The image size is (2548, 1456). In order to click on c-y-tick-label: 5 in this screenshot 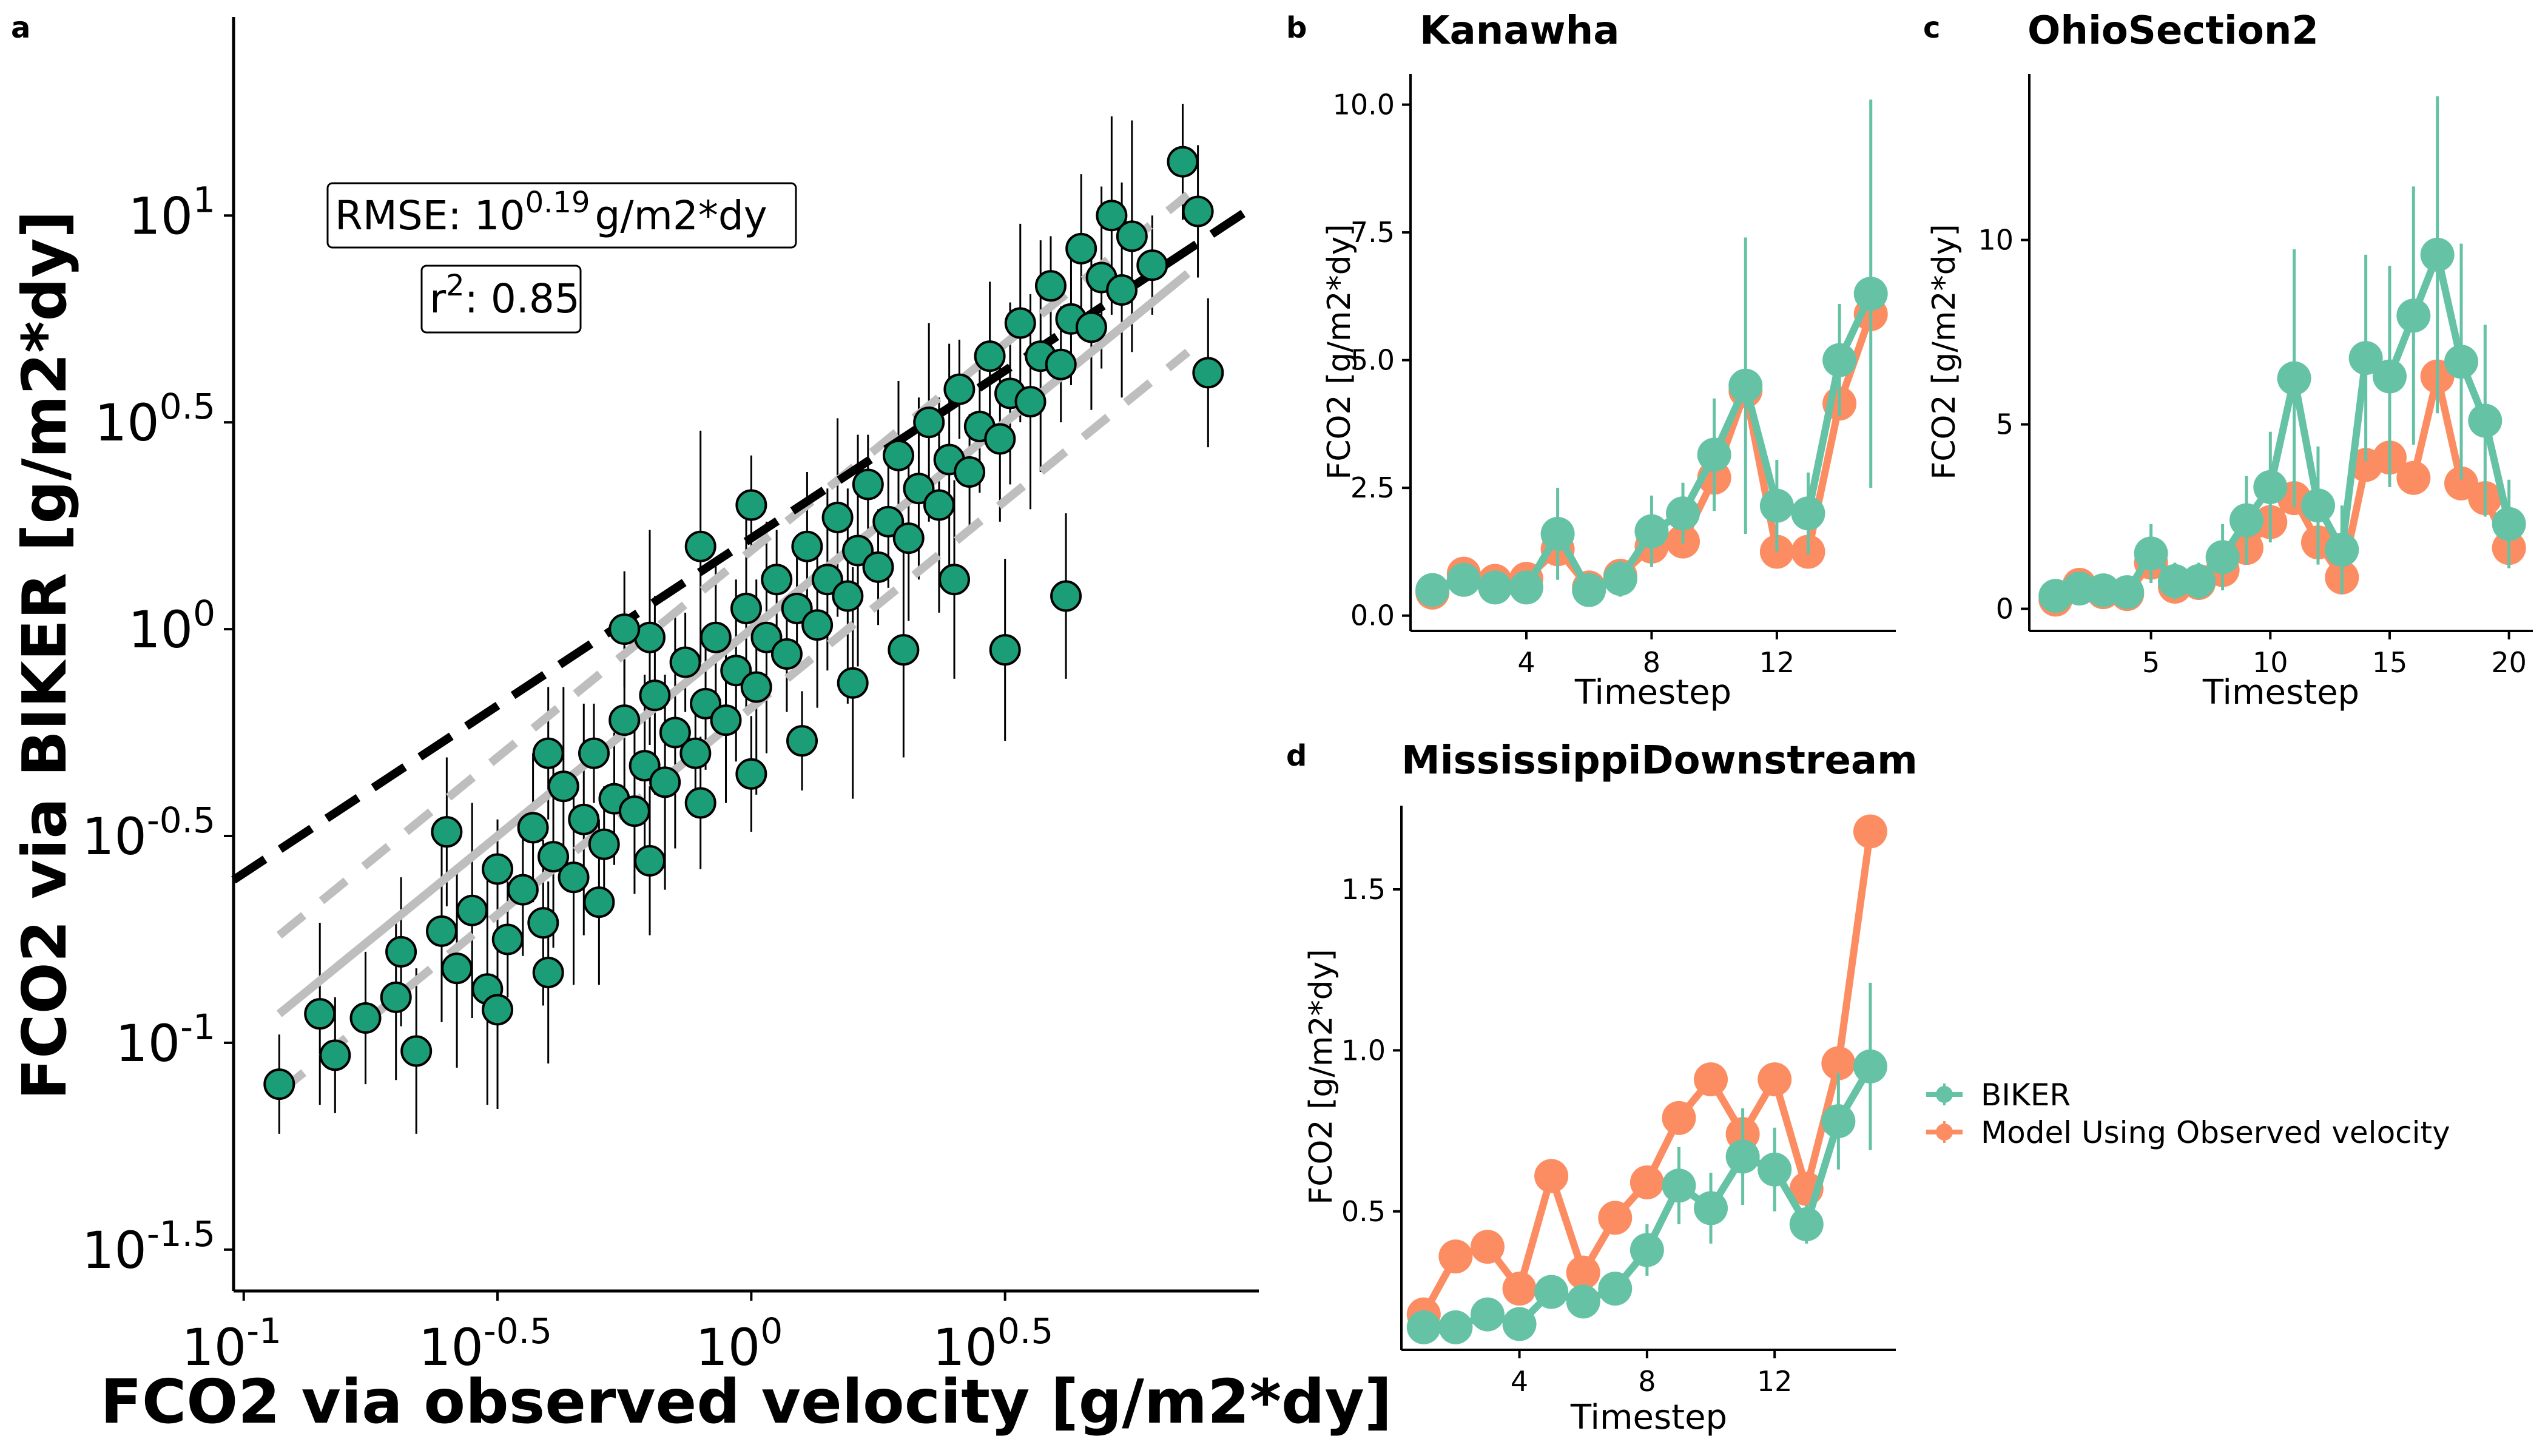, I will do `click(2005, 424)`.